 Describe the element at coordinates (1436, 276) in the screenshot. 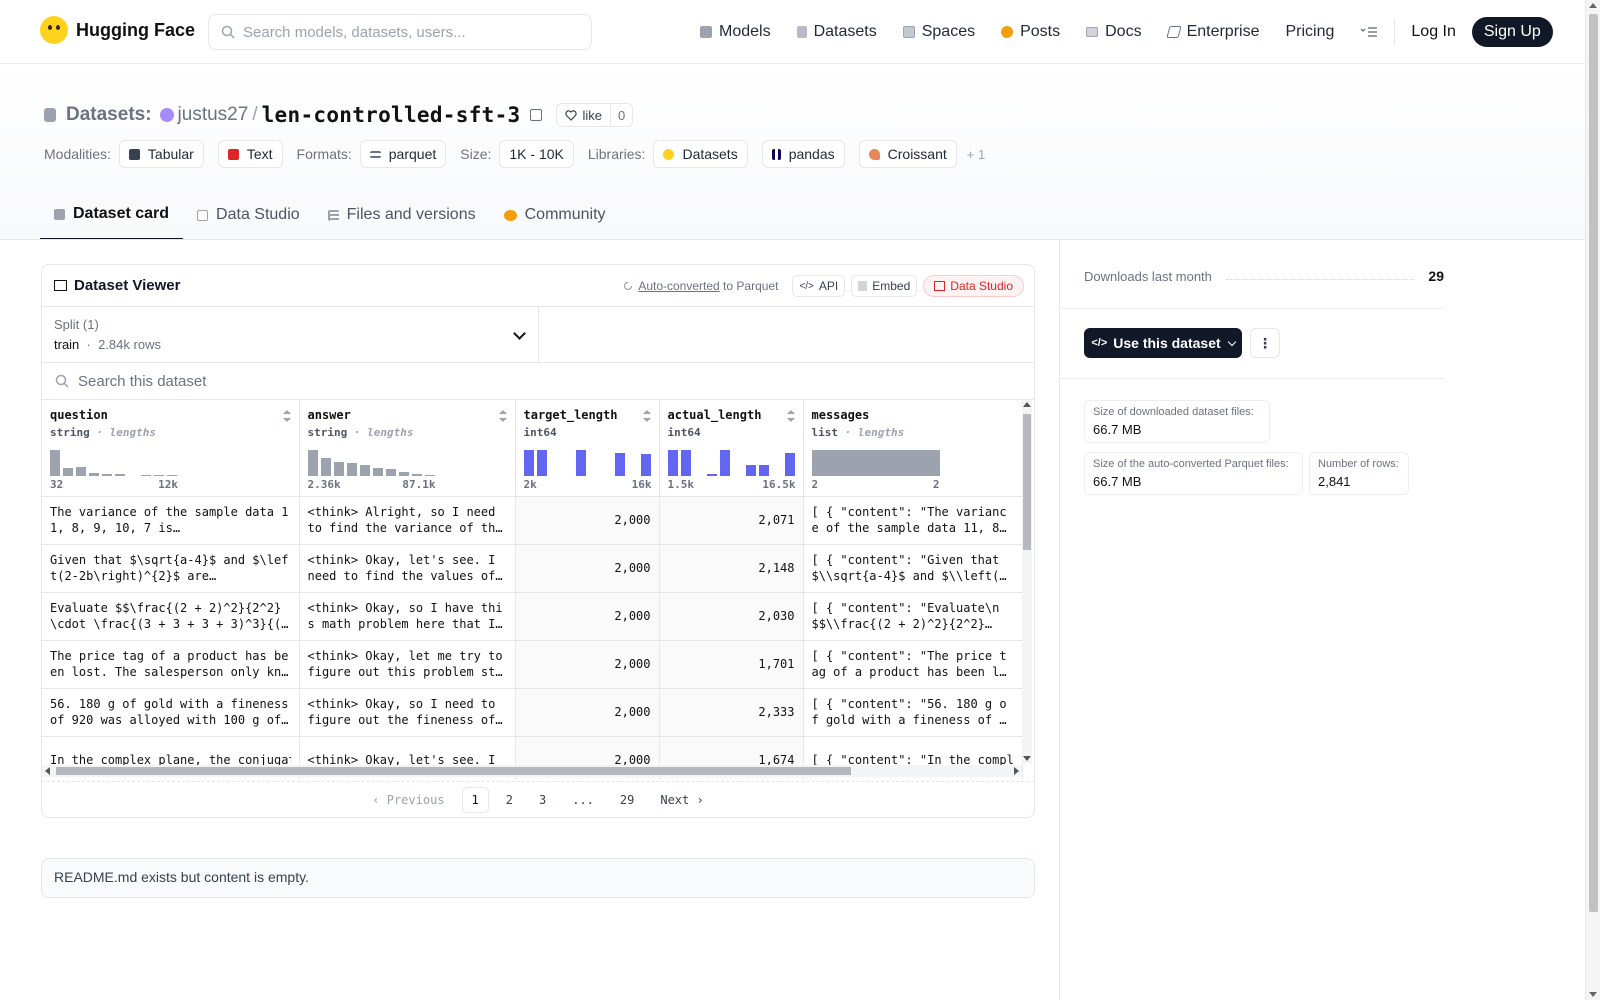

I see `downloads-value: 29` at that location.